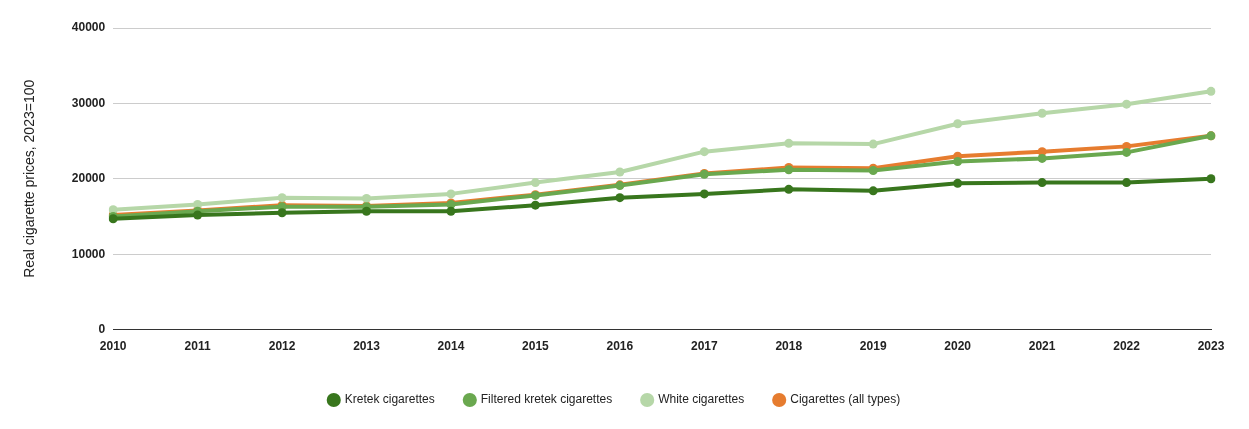 The image size is (1249, 429). What do you see at coordinates (546, 399) in the screenshot?
I see `legend-label: Filtered kretek cigarettes` at bounding box center [546, 399].